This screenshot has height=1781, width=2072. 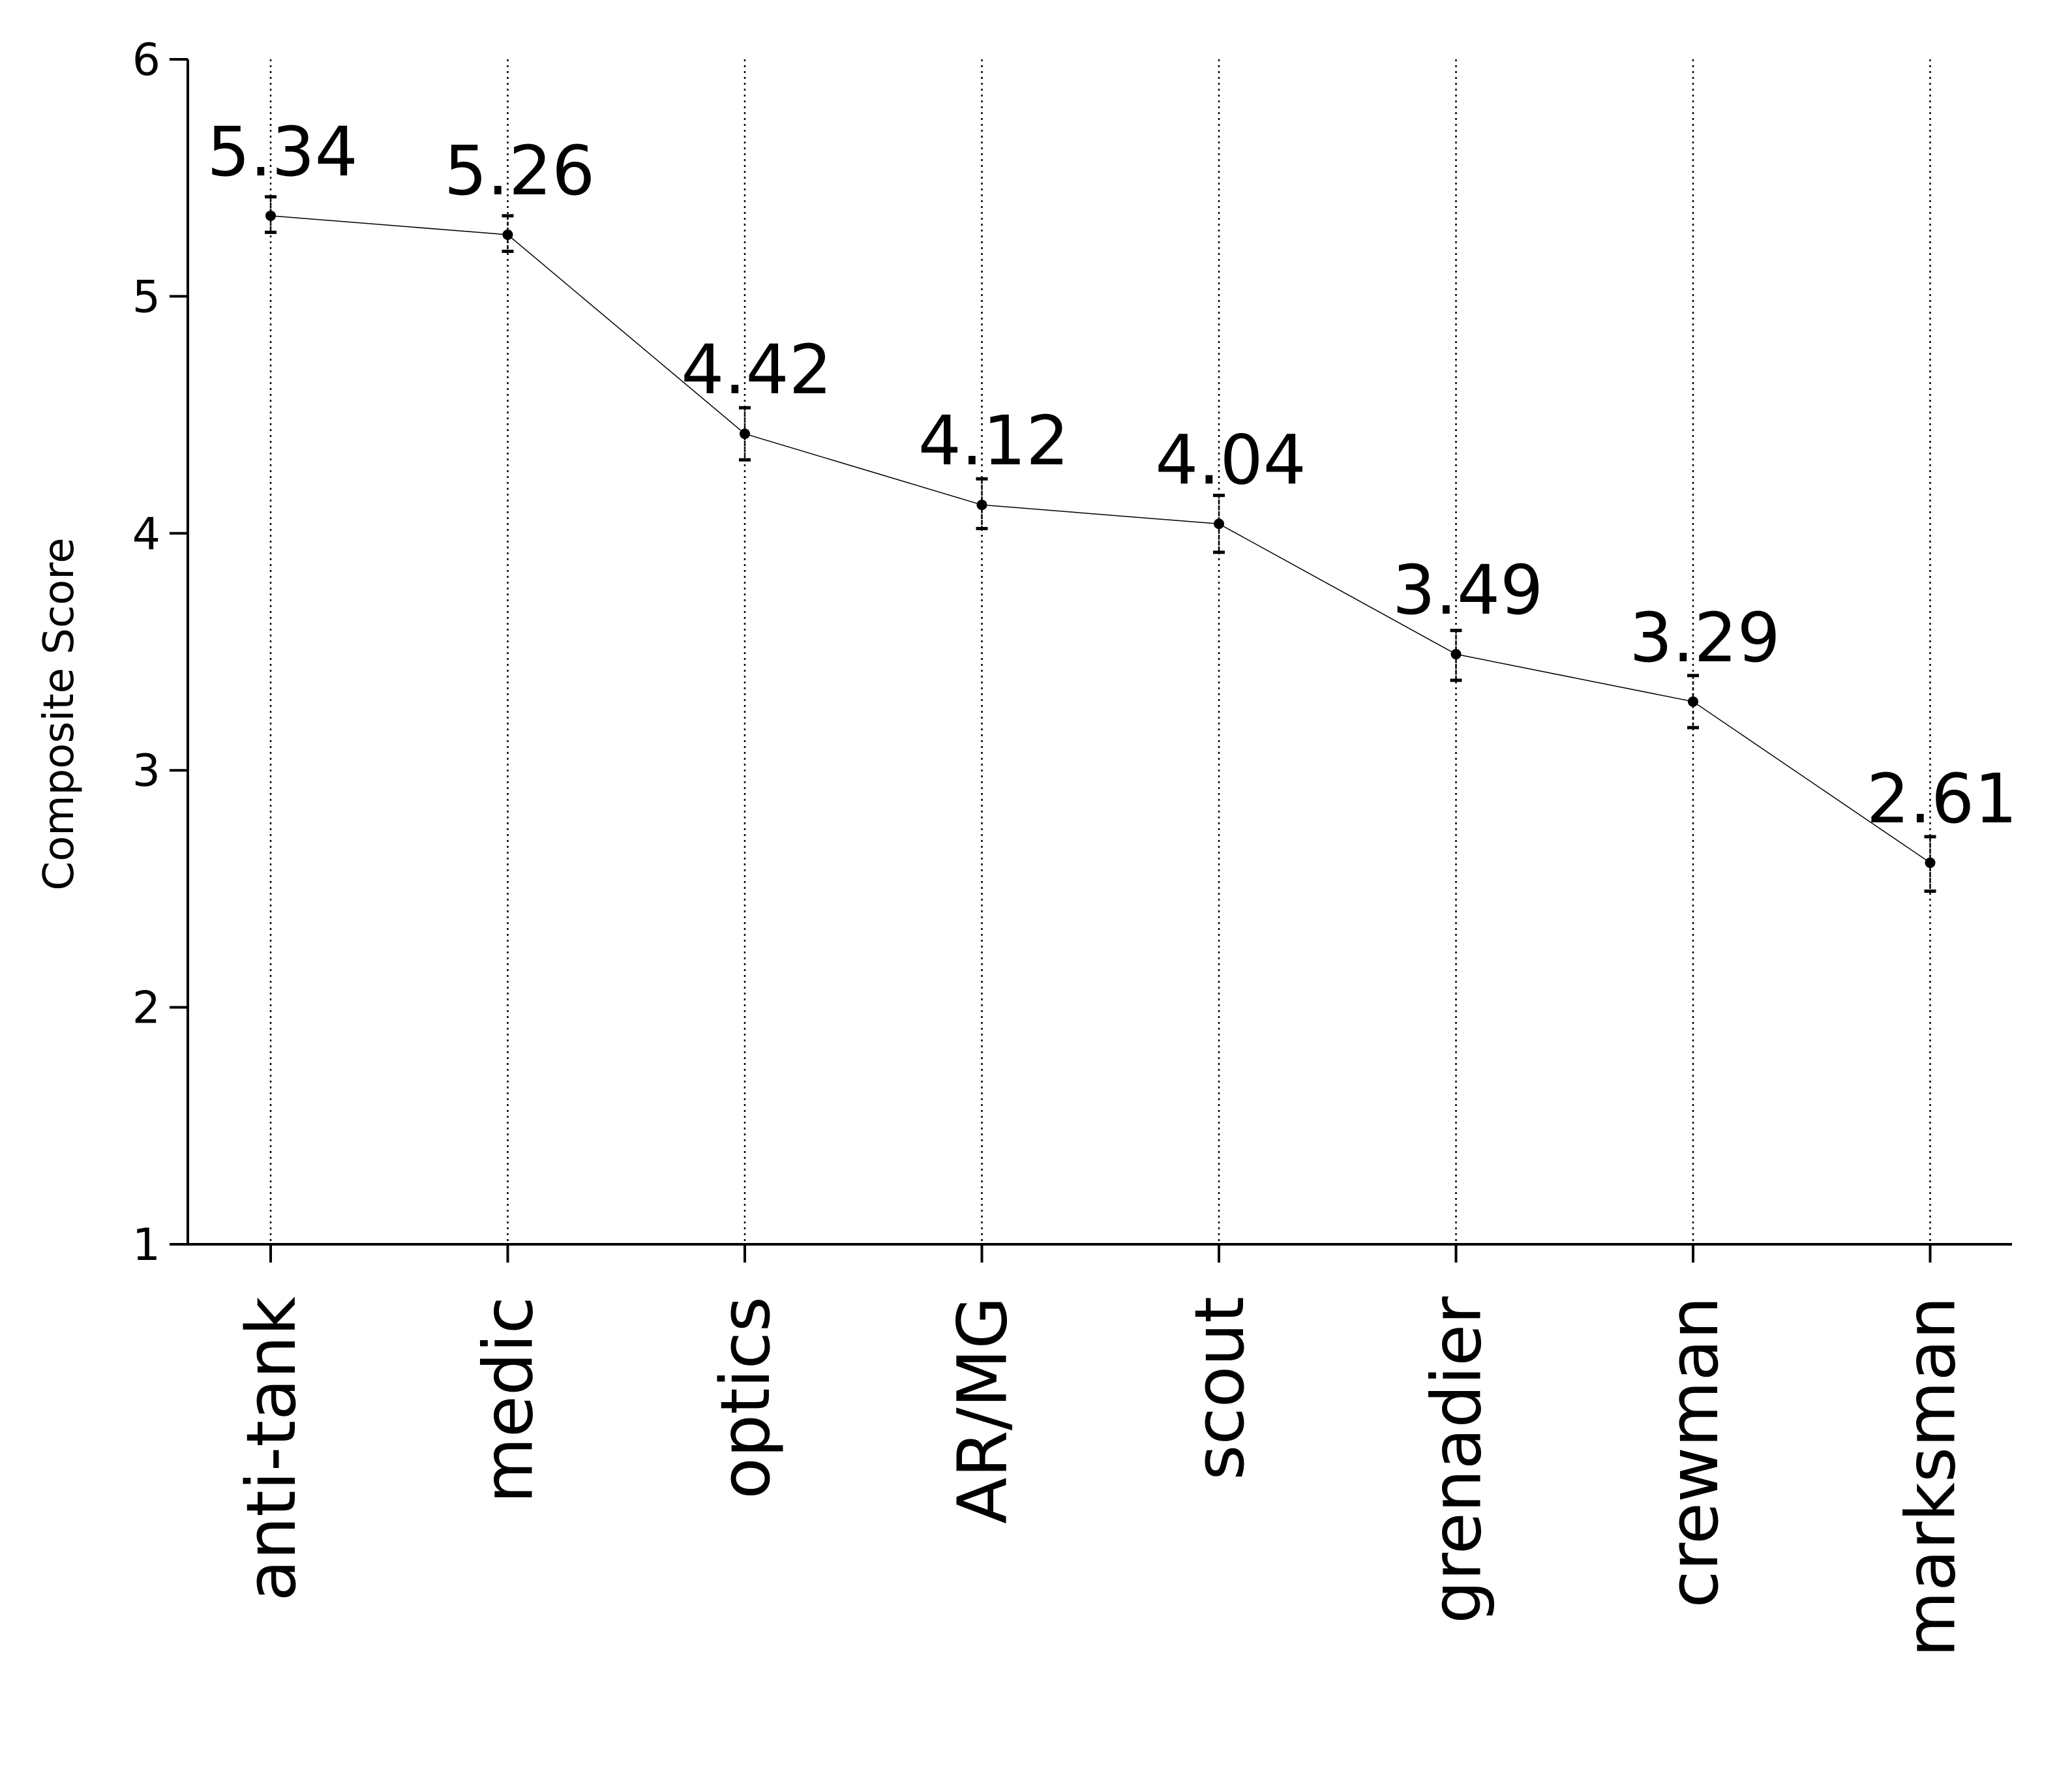 I want to click on data-label: 2.61, so click(x=1943, y=799).